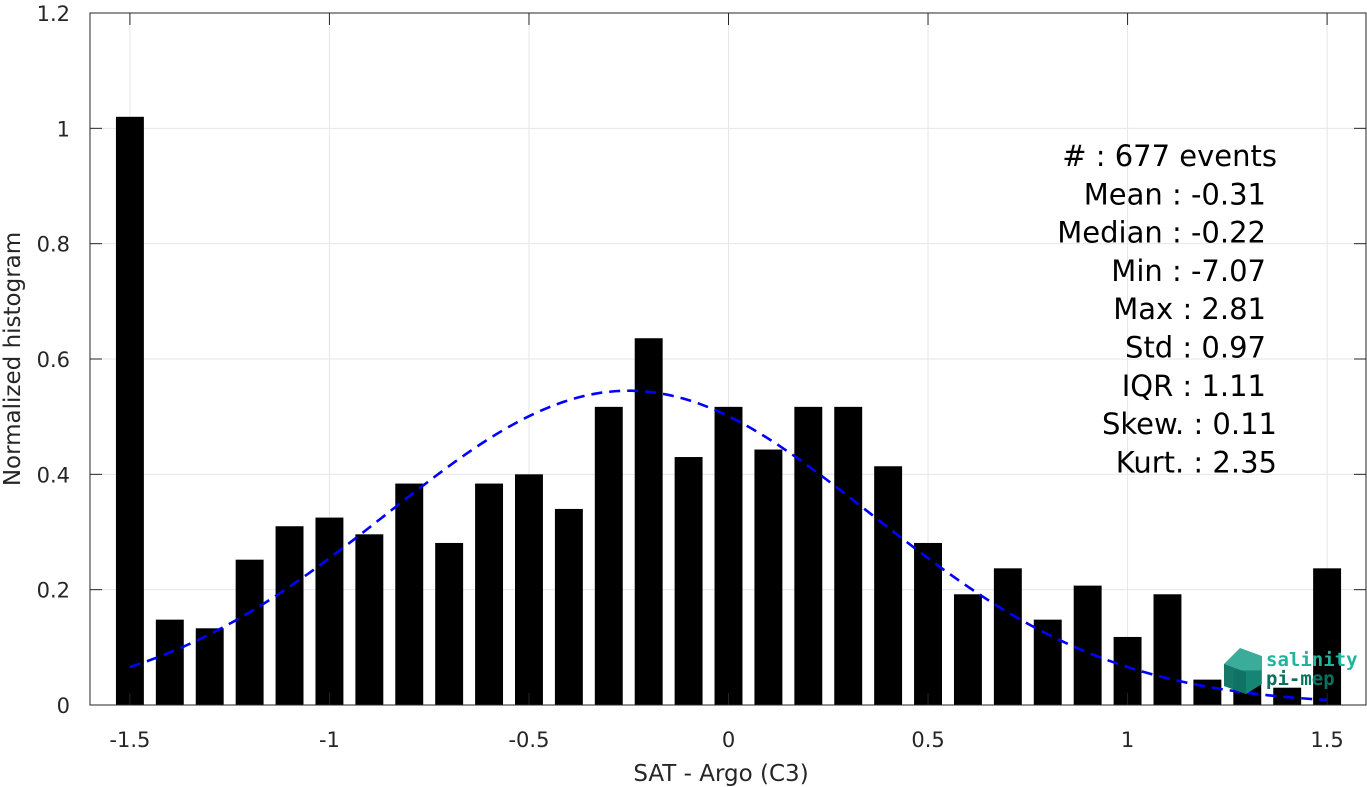 The height and width of the screenshot is (787, 1367). What do you see at coordinates (1196, 462) in the screenshot?
I see `stats-line-8: Kurt. : 2.35` at bounding box center [1196, 462].